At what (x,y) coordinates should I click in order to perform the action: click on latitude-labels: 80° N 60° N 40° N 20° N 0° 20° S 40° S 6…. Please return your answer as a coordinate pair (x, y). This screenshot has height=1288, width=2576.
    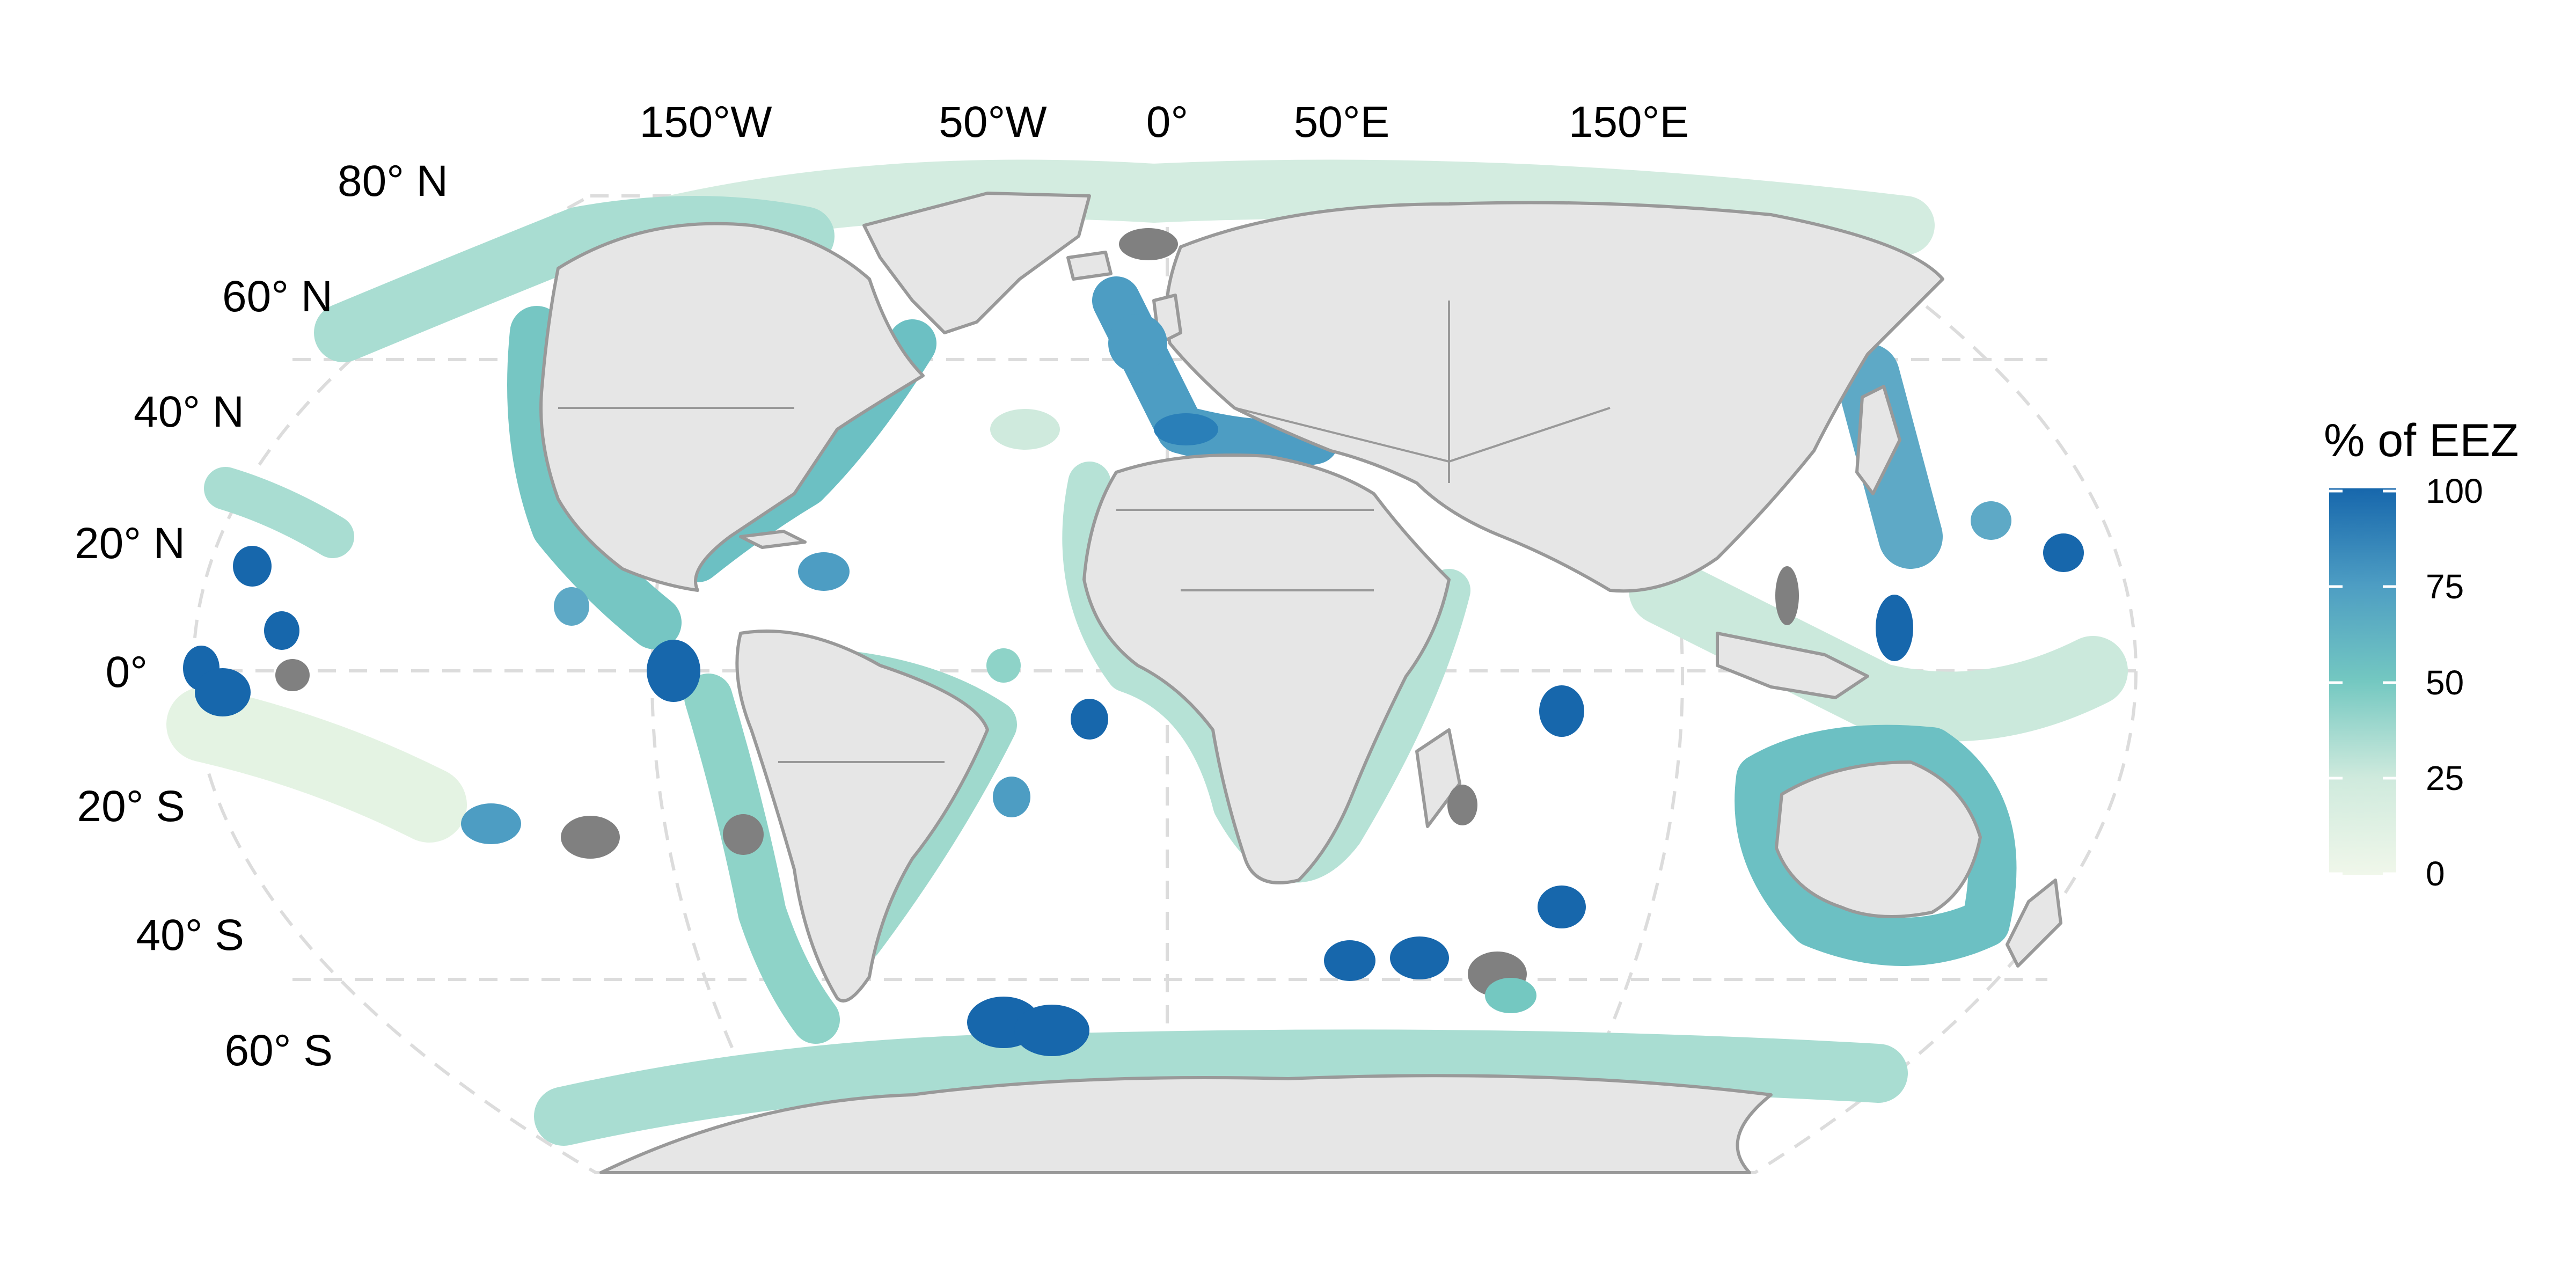
    Looking at the image, I should click on (261, 616).